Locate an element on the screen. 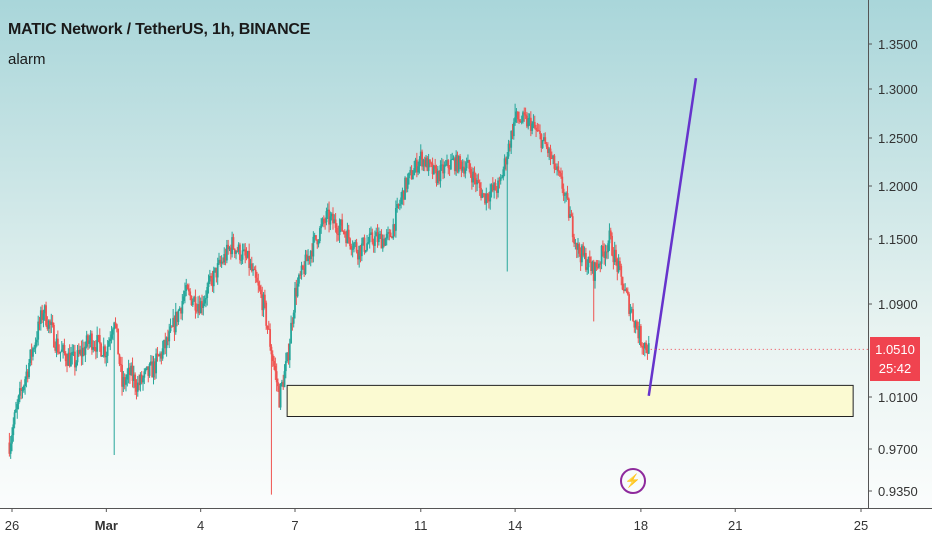 This screenshot has height=550, width=932. lightning-bolt-icon: ⚡ is located at coordinates (633, 481).